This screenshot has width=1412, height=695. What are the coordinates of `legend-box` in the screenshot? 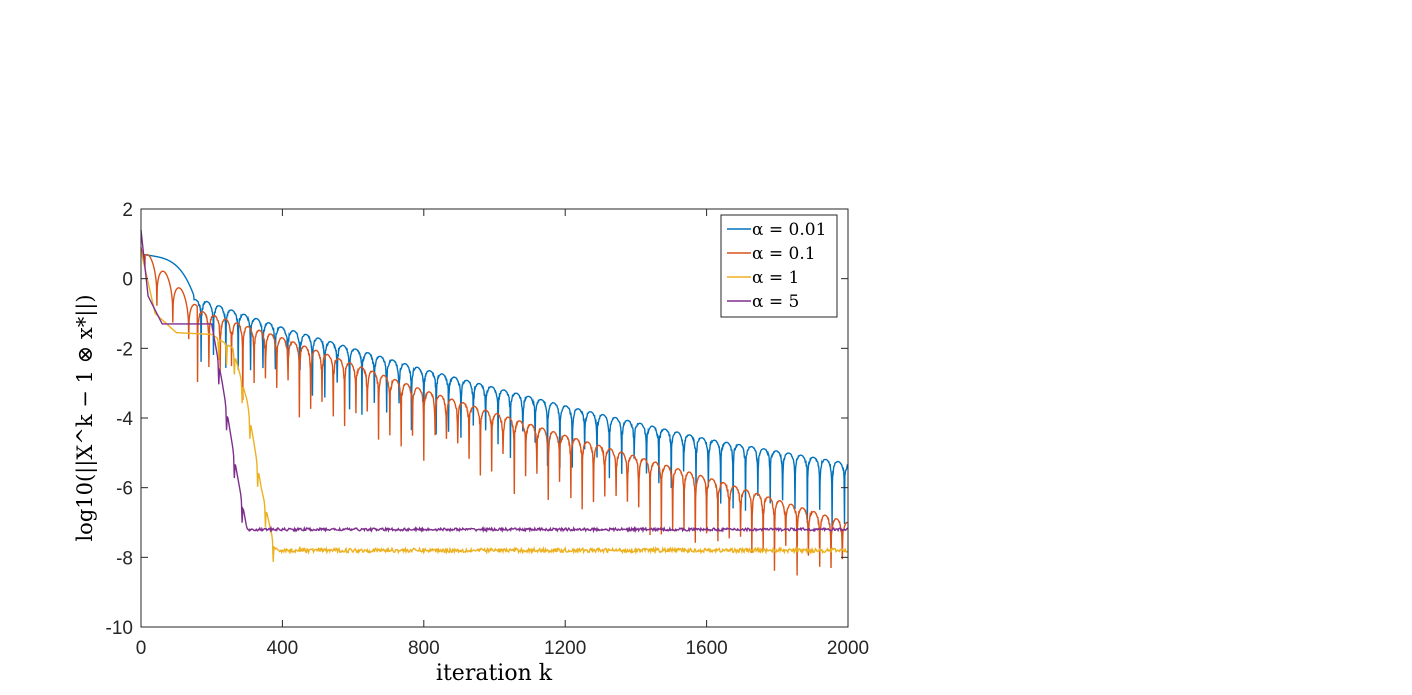 It's located at (779, 266).